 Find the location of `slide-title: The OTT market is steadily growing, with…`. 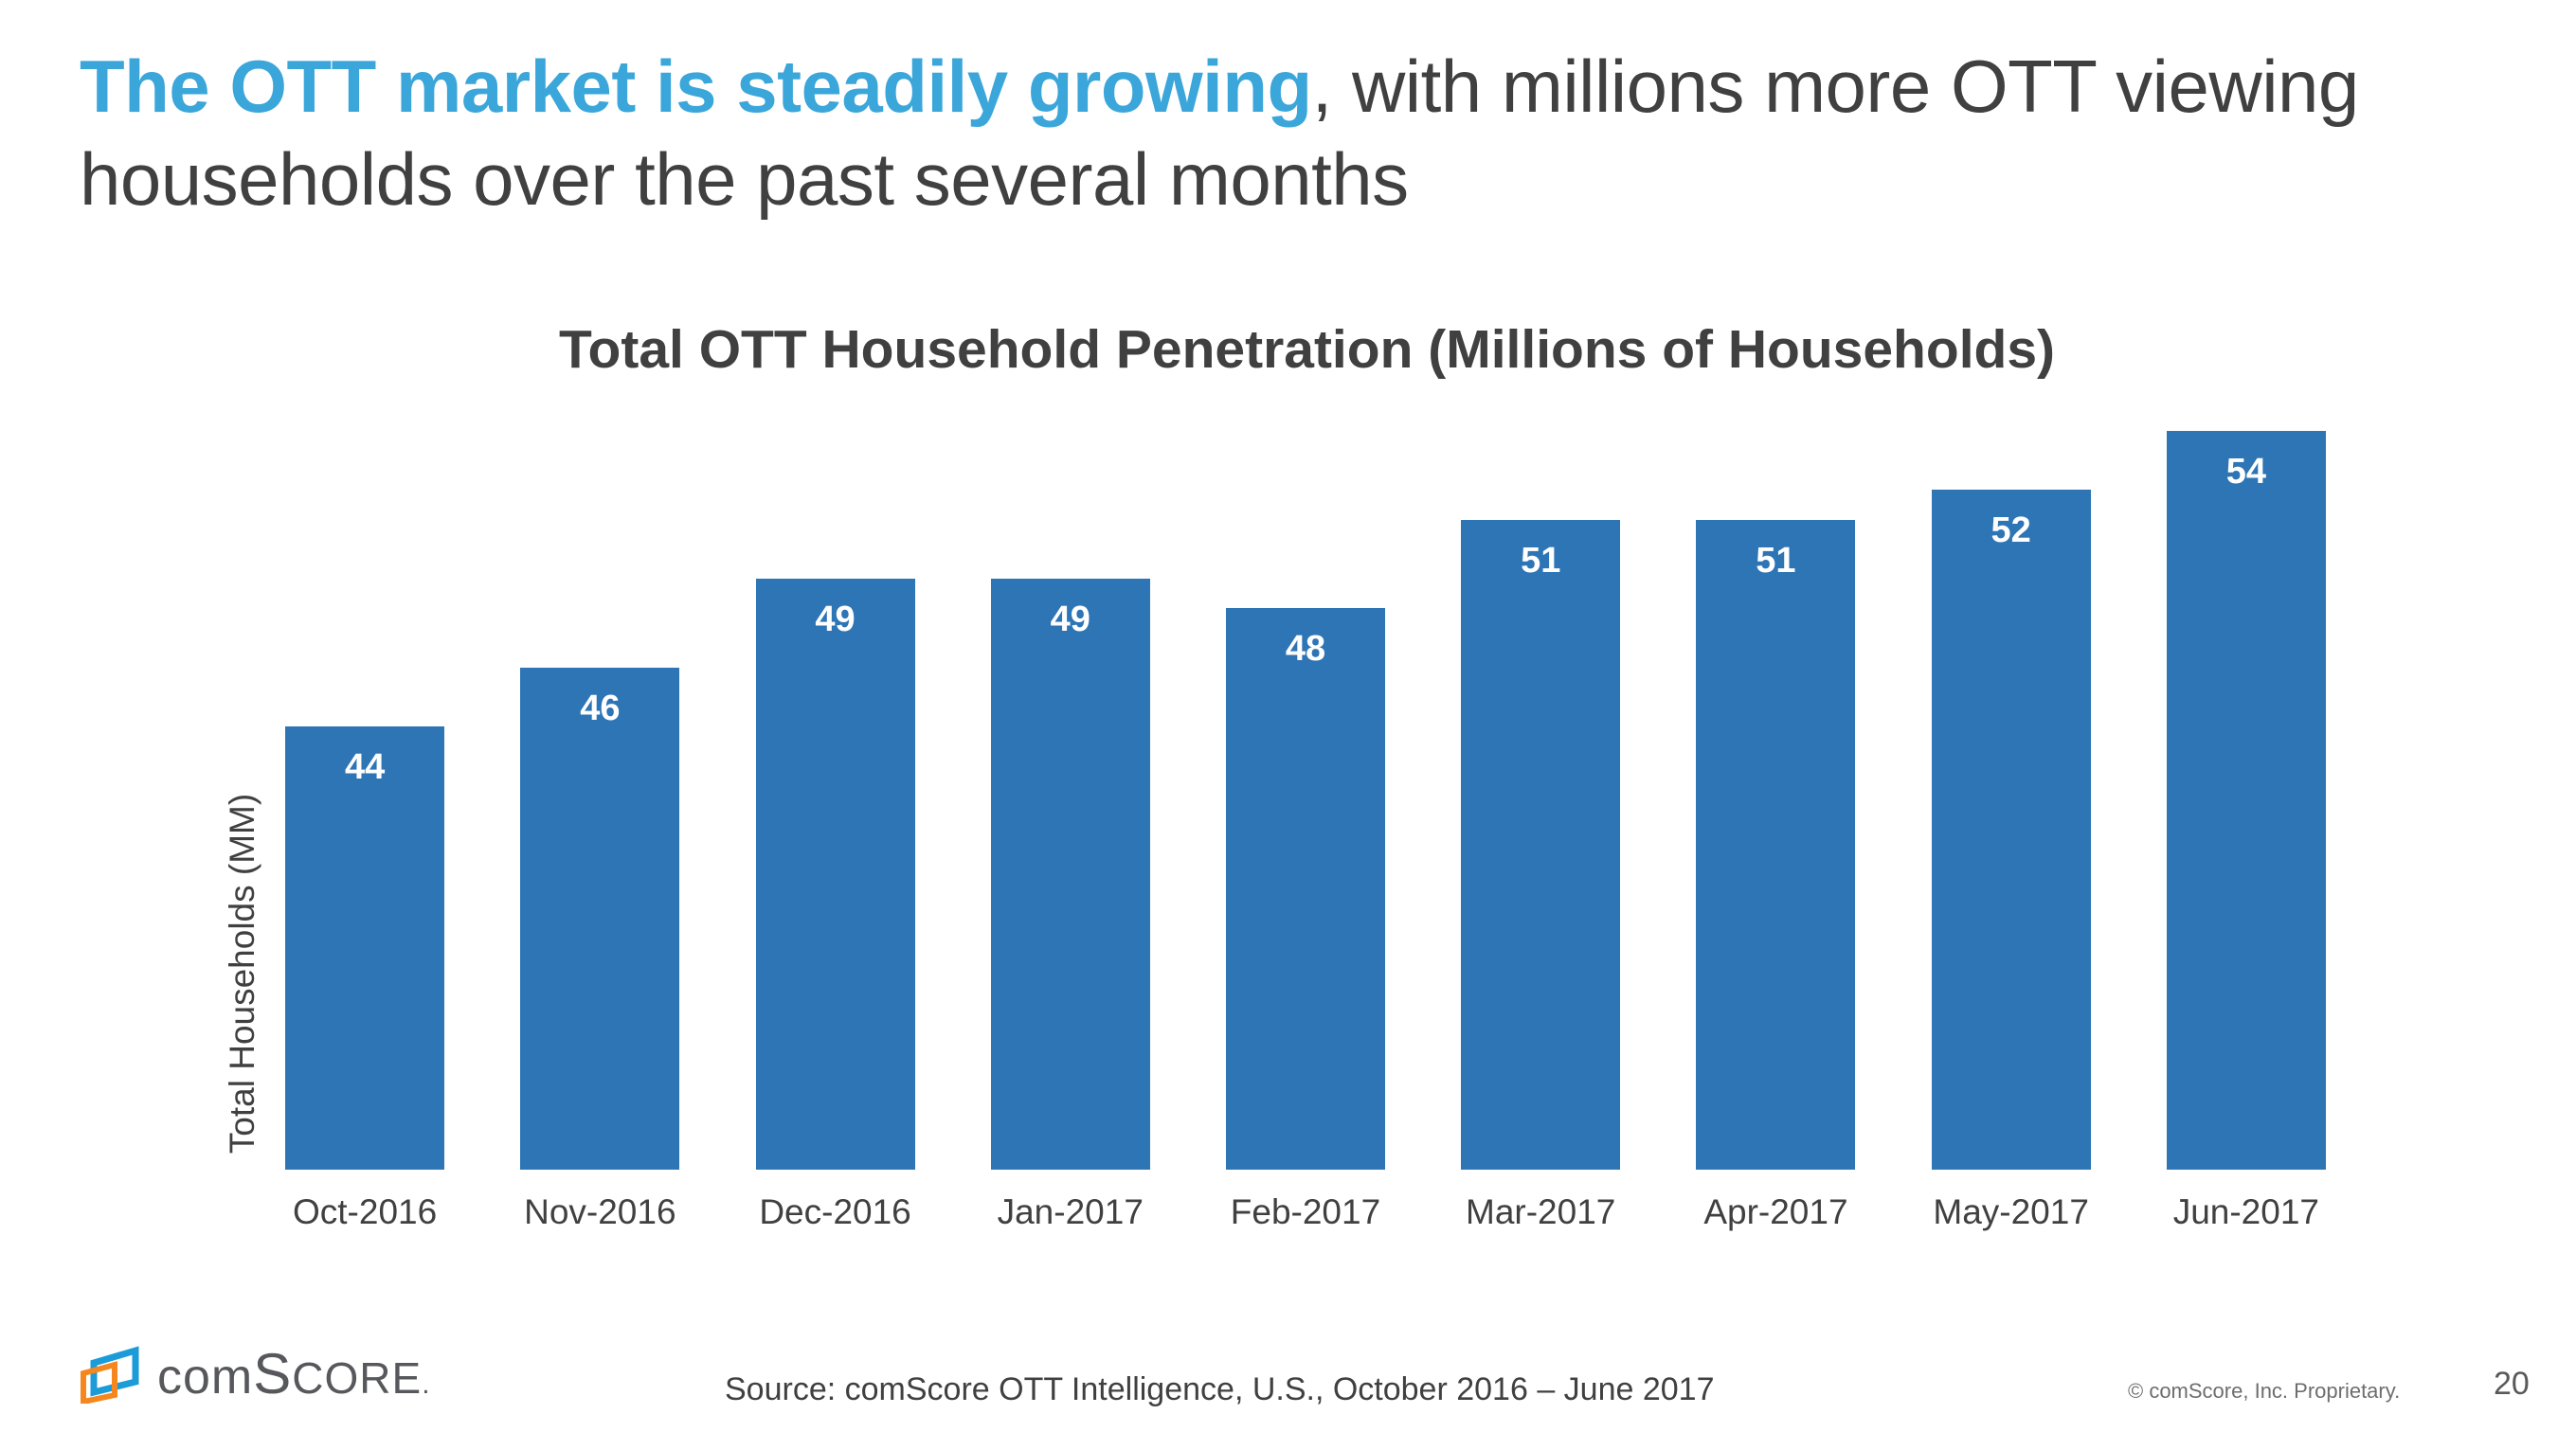

slide-title: The OTT market is steadily growing, with… is located at coordinates (1254, 132).